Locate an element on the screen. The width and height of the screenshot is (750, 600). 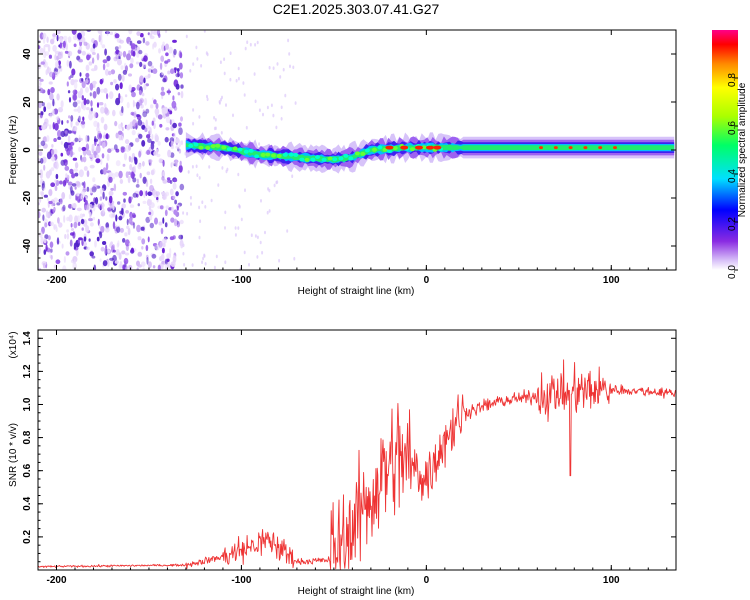
snr-ytick-label: 0.8 is located at coordinates (27, 437).